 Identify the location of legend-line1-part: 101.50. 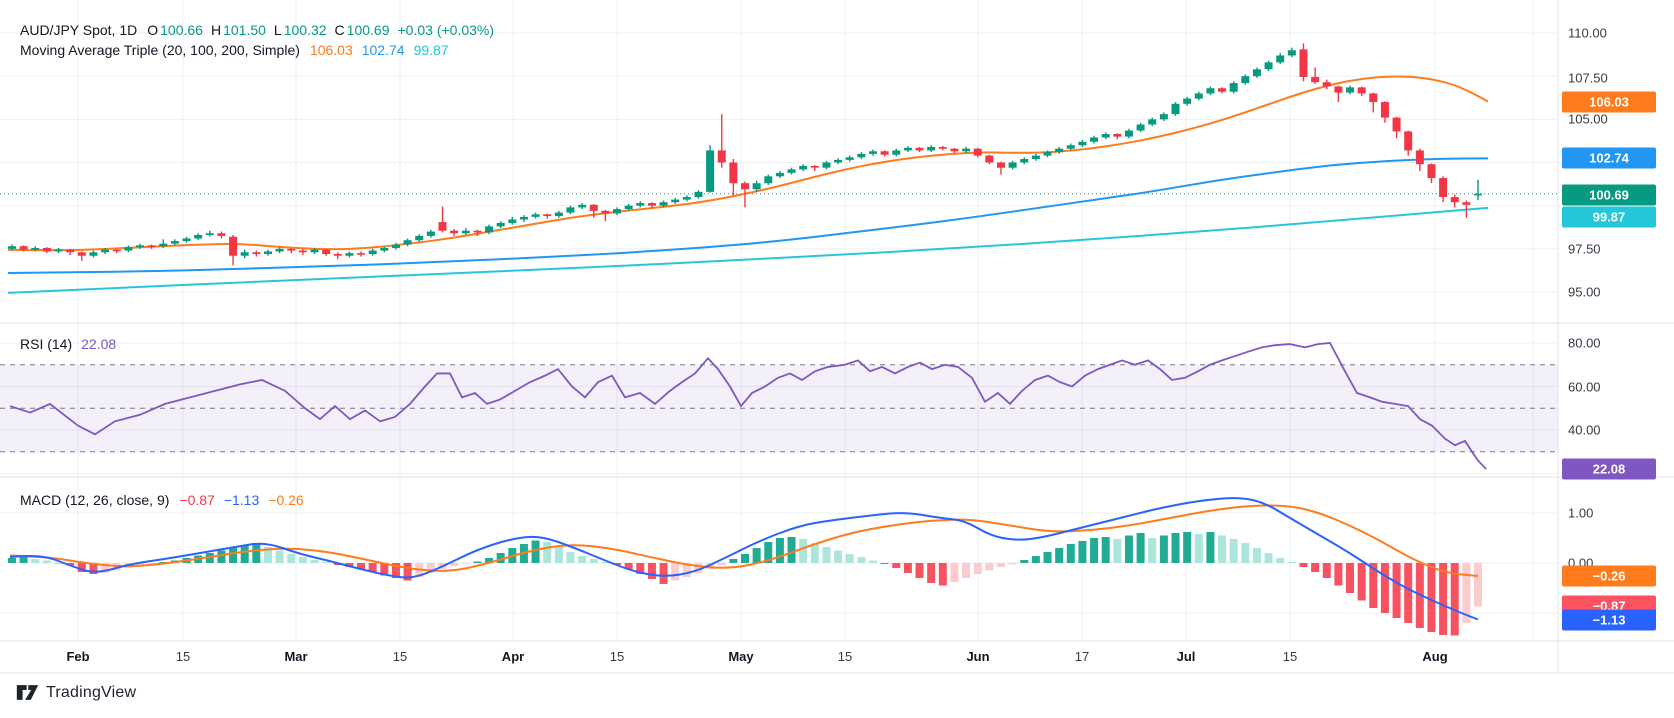
(244, 30).